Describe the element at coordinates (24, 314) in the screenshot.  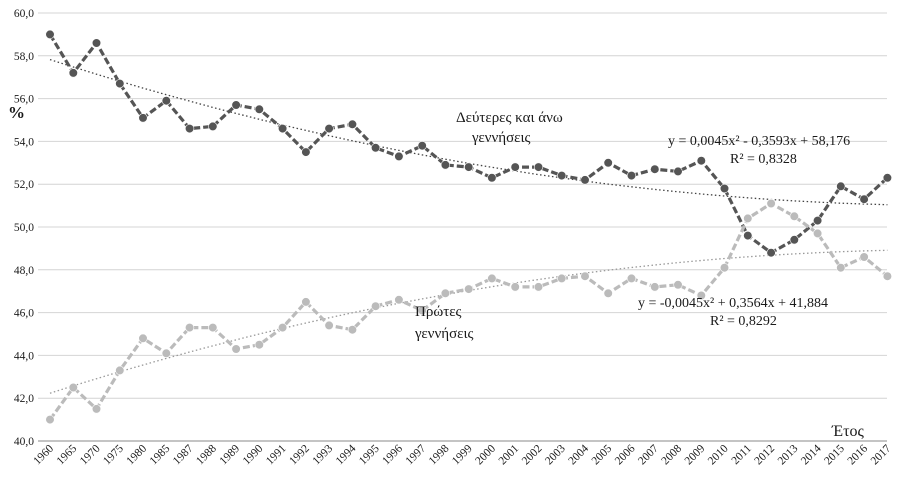
I see `y-tick-label: 46,0` at that location.